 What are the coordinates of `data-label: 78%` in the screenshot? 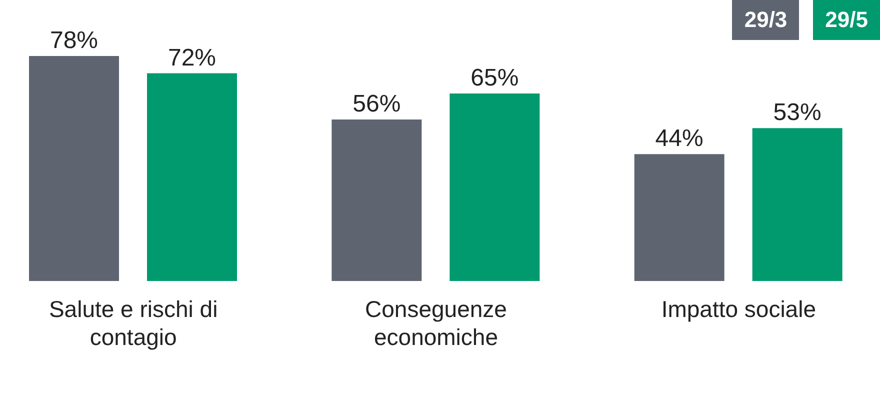 It's located at (74, 40).